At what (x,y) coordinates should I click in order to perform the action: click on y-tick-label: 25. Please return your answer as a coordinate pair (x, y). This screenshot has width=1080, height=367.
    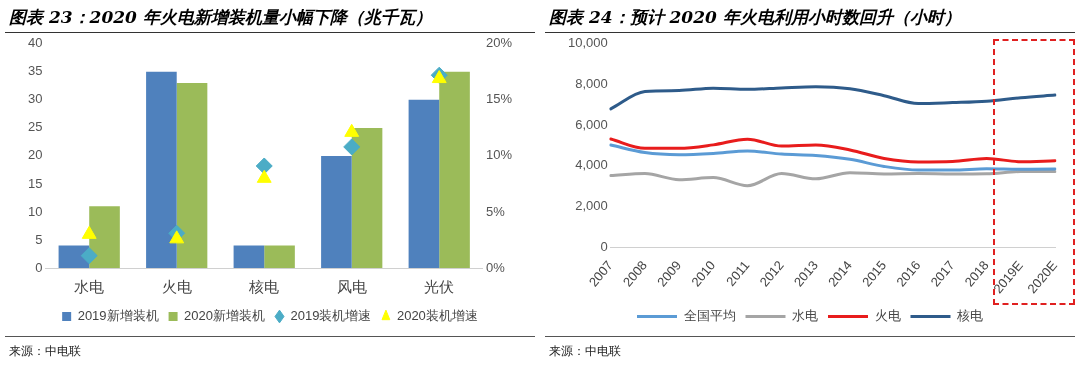
    Looking at the image, I should click on (35, 127).